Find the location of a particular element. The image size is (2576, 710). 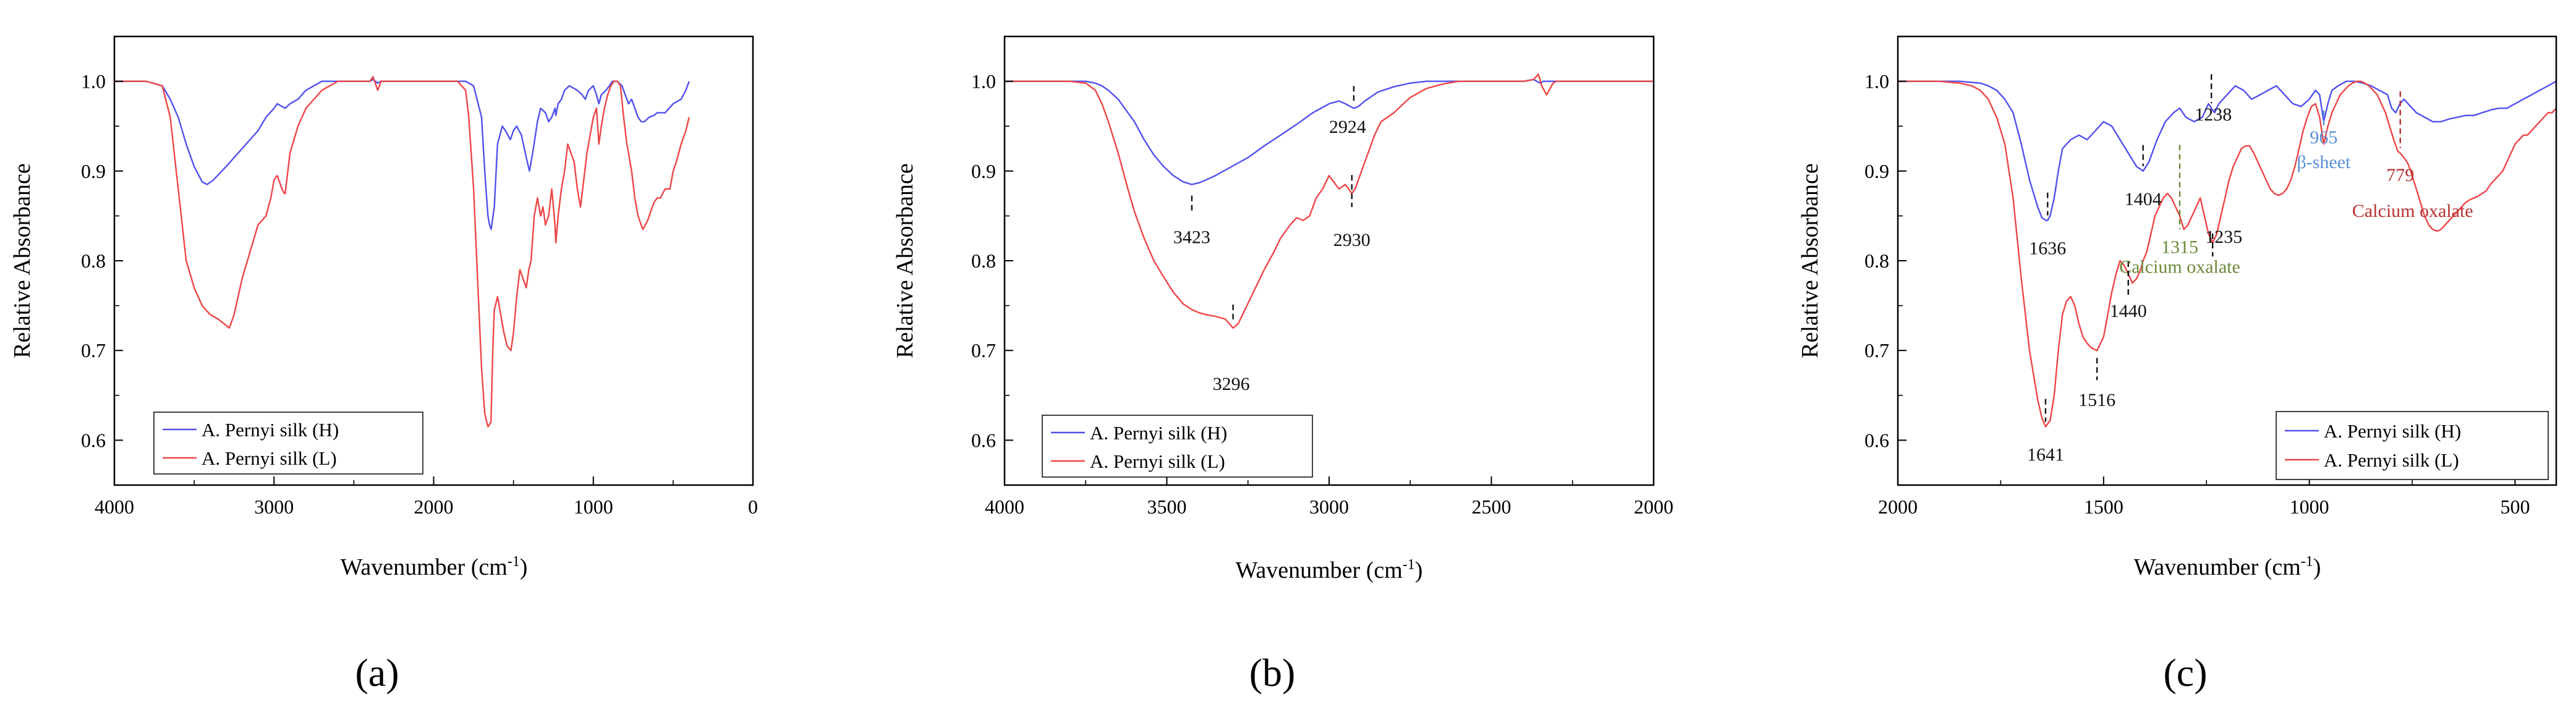

x-tick-label: 2500 is located at coordinates (1491, 507).